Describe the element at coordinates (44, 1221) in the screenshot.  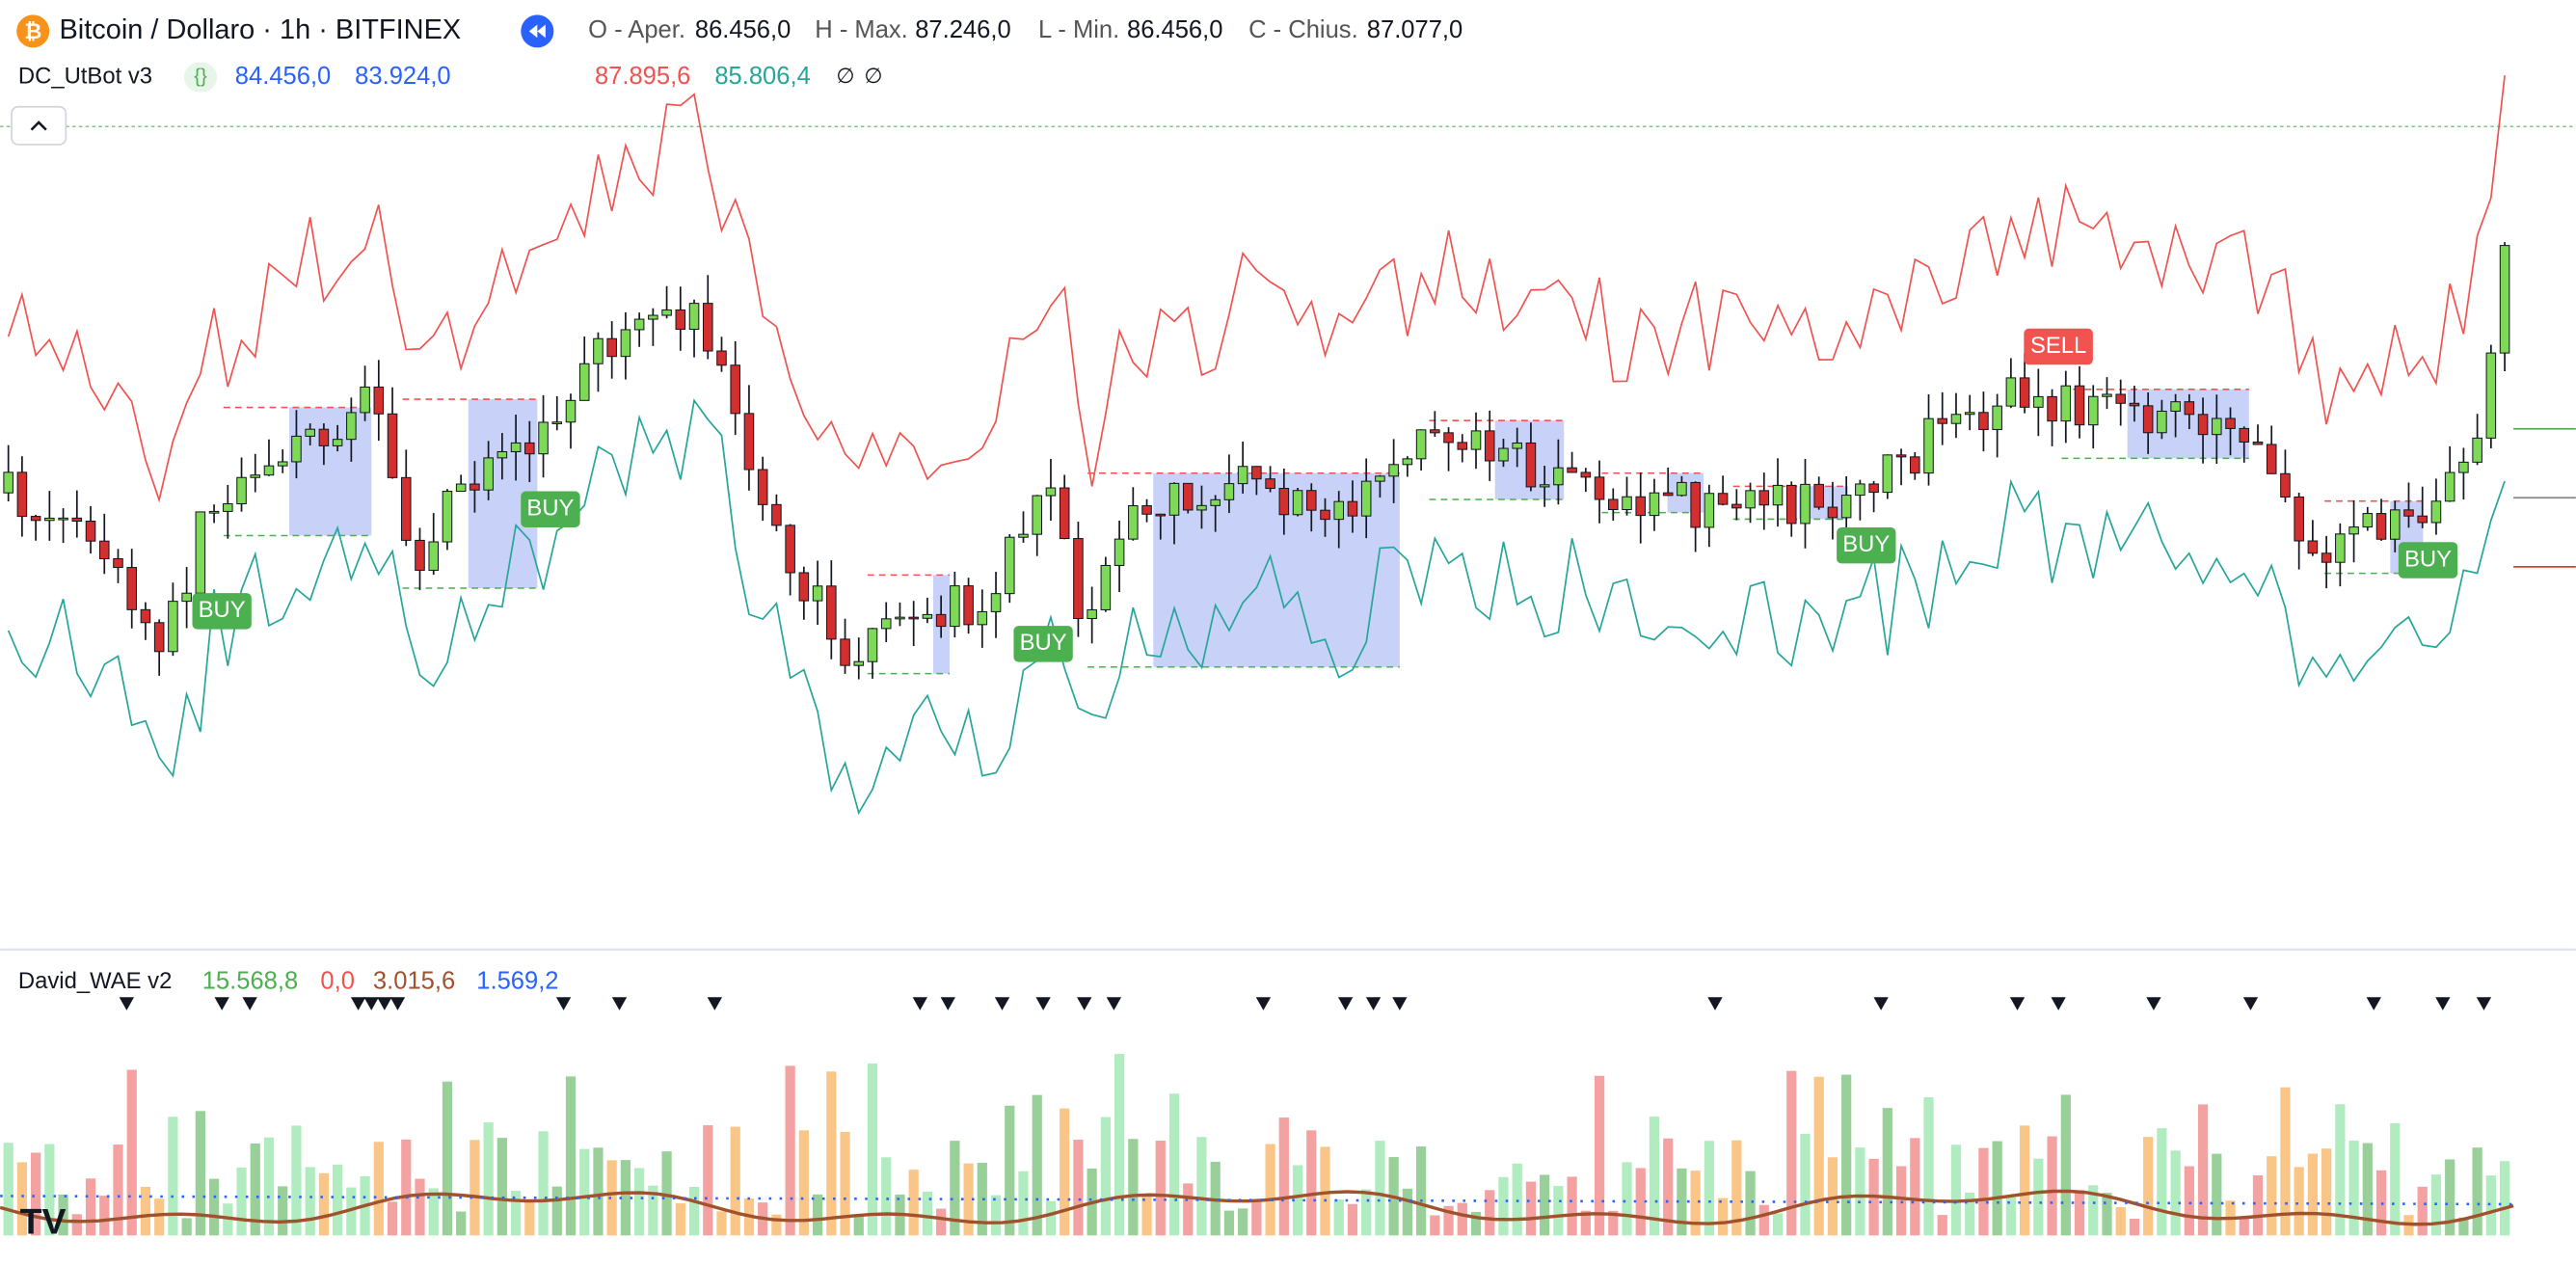
I see `logo: TV` at that location.